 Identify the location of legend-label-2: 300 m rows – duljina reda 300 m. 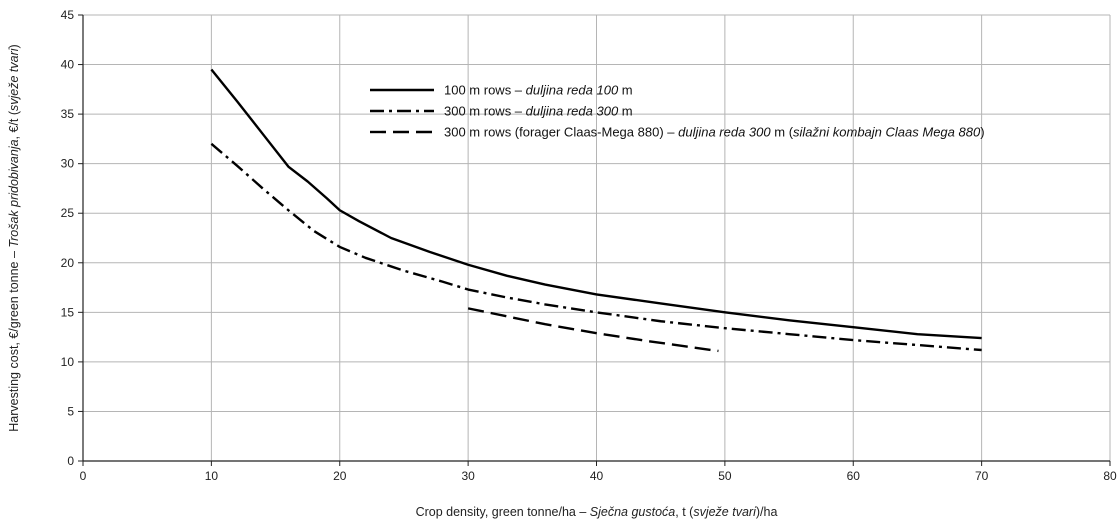
(538, 111).